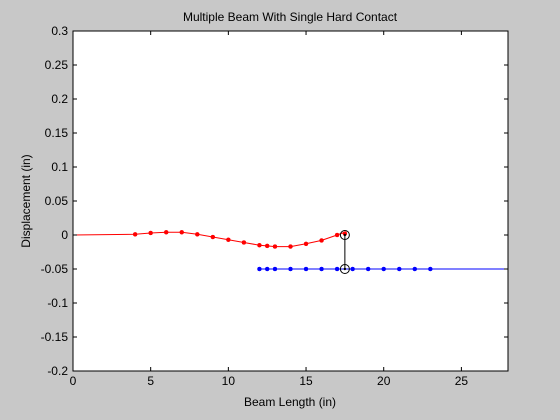  What do you see at coordinates (57, 133) in the screenshot?
I see `y-tick-label: 0.15` at bounding box center [57, 133].